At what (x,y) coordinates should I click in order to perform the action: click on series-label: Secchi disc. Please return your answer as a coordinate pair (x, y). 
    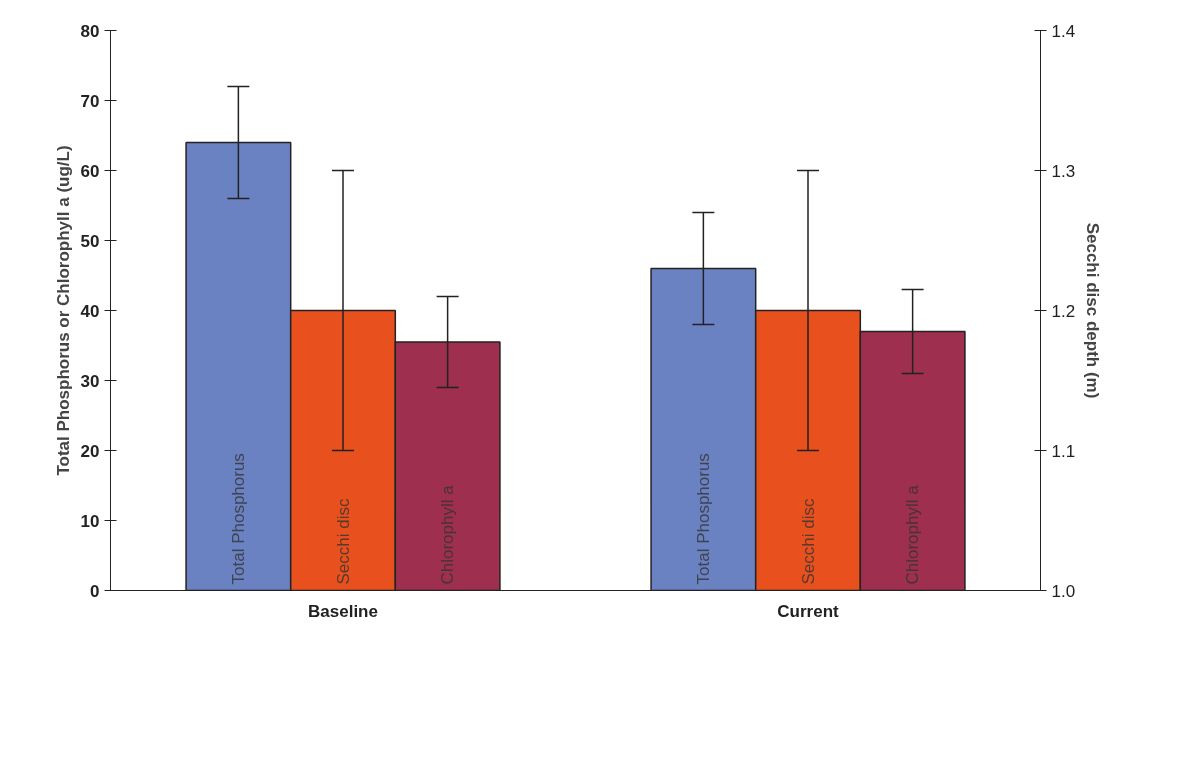
    Looking at the image, I should click on (343, 541).